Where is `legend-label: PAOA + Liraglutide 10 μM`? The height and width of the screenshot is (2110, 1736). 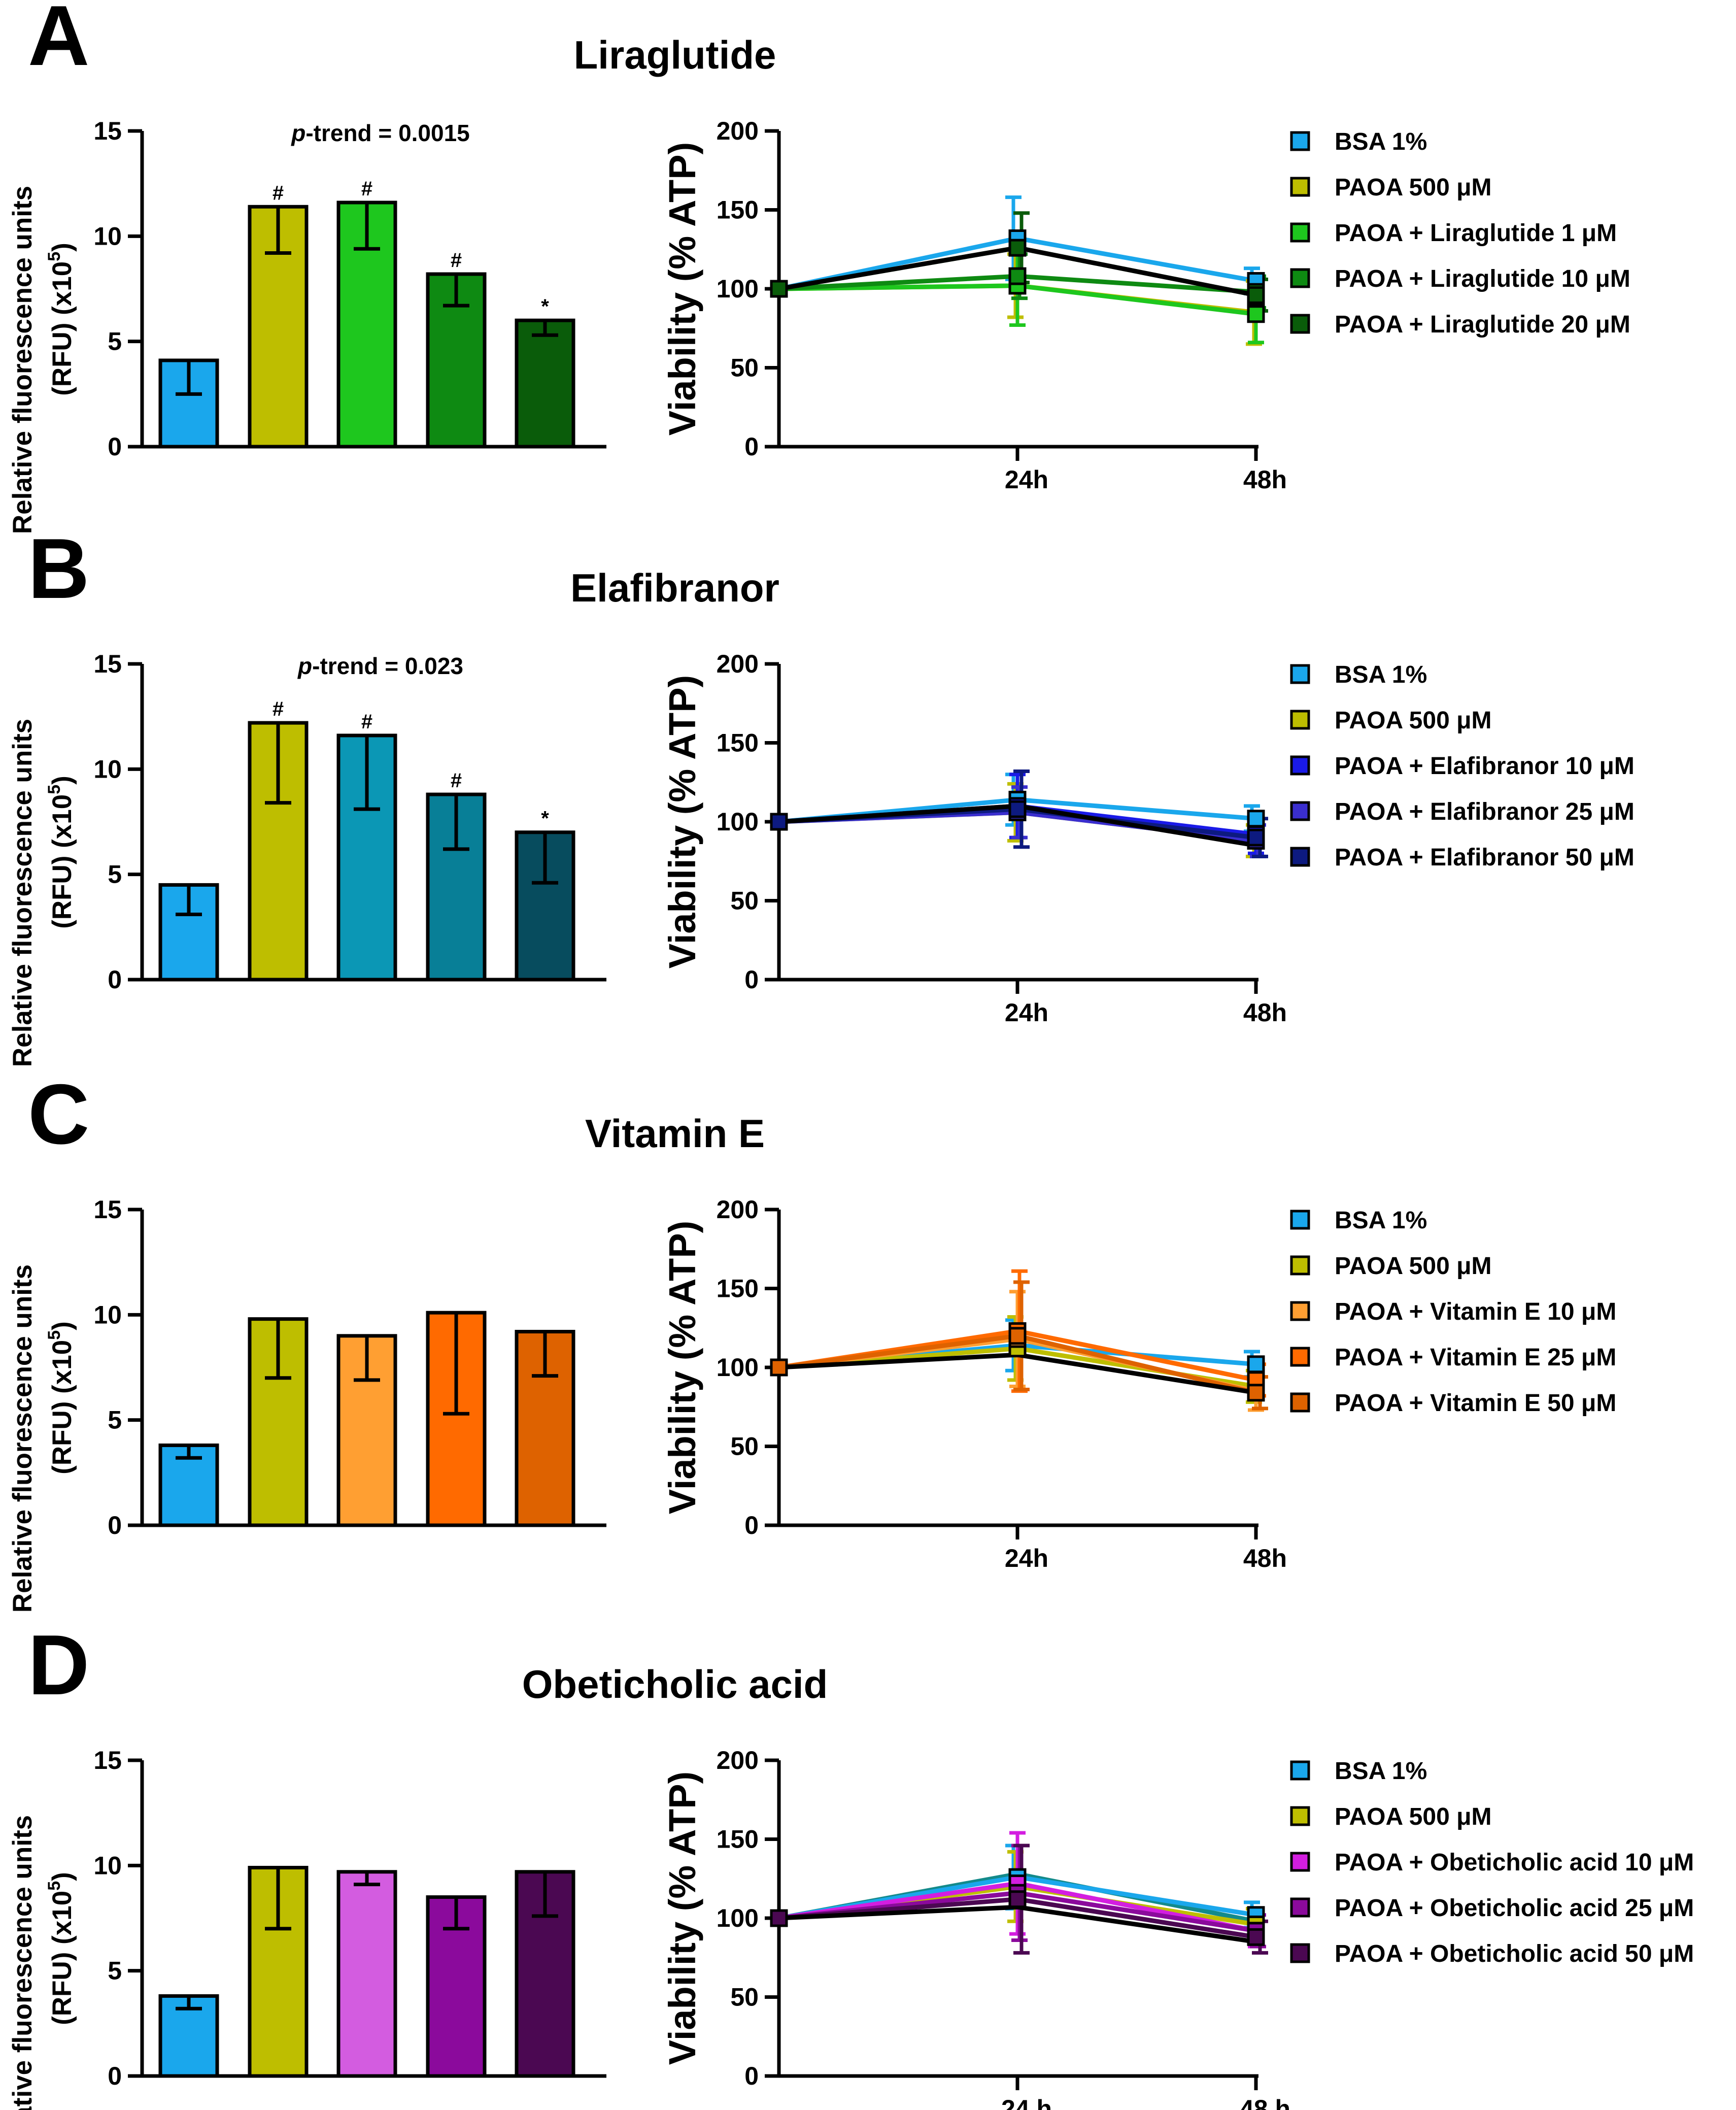
legend-label: PAOA + Liraglutide 10 μM is located at coordinates (1482, 278).